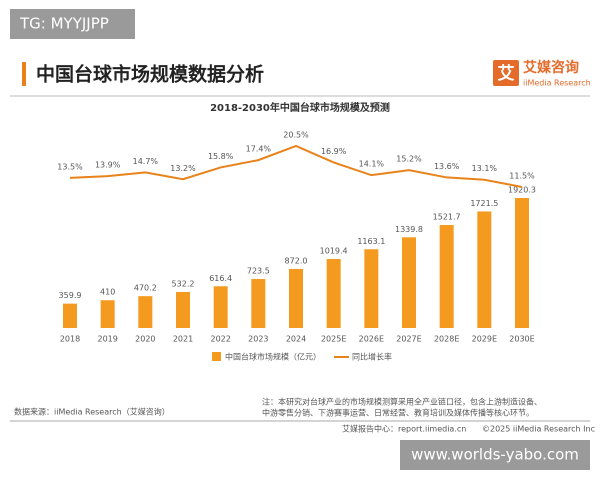  What do you see at coordinates (145, 339) in the screenshot?
I see `x-tick-label: 2020` at bounding box center [145, 339].